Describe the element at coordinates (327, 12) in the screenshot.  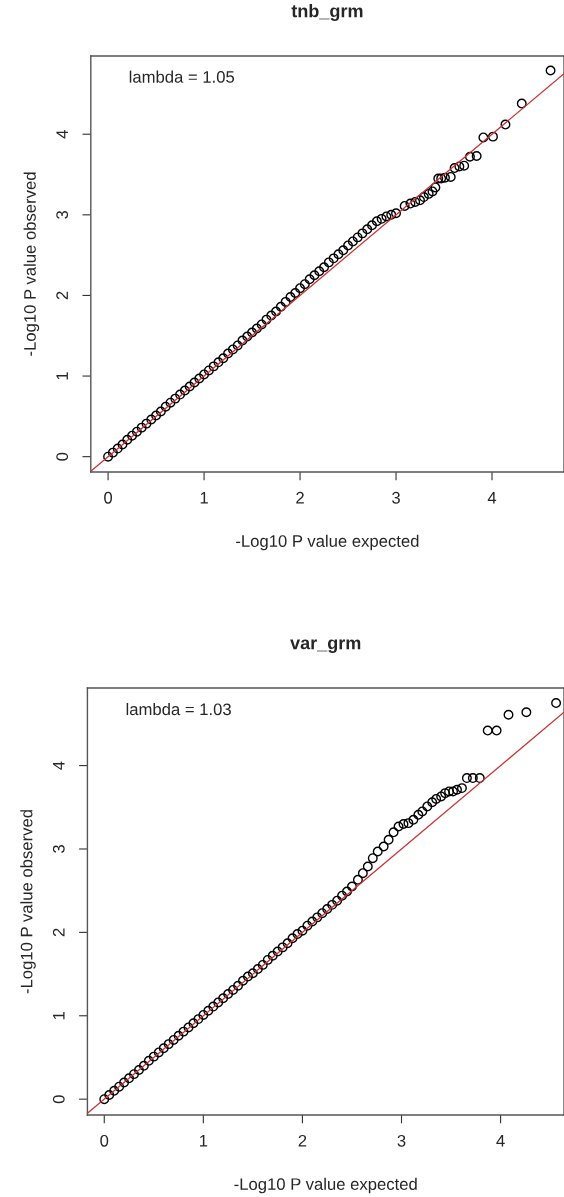
I see `chart-title: tnb_grm` at that location.